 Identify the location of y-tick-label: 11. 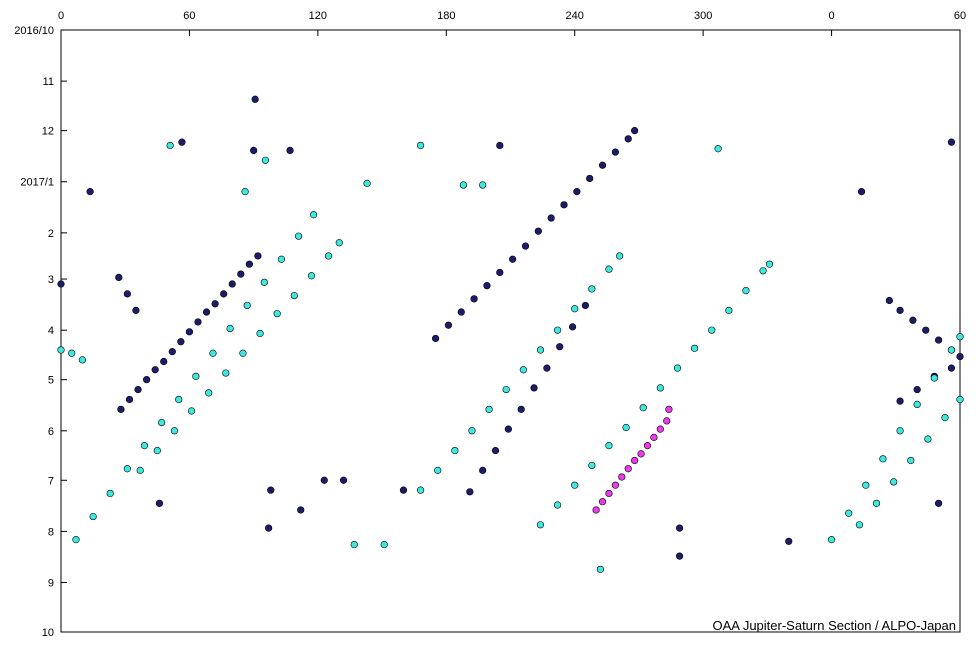
(48, 82).